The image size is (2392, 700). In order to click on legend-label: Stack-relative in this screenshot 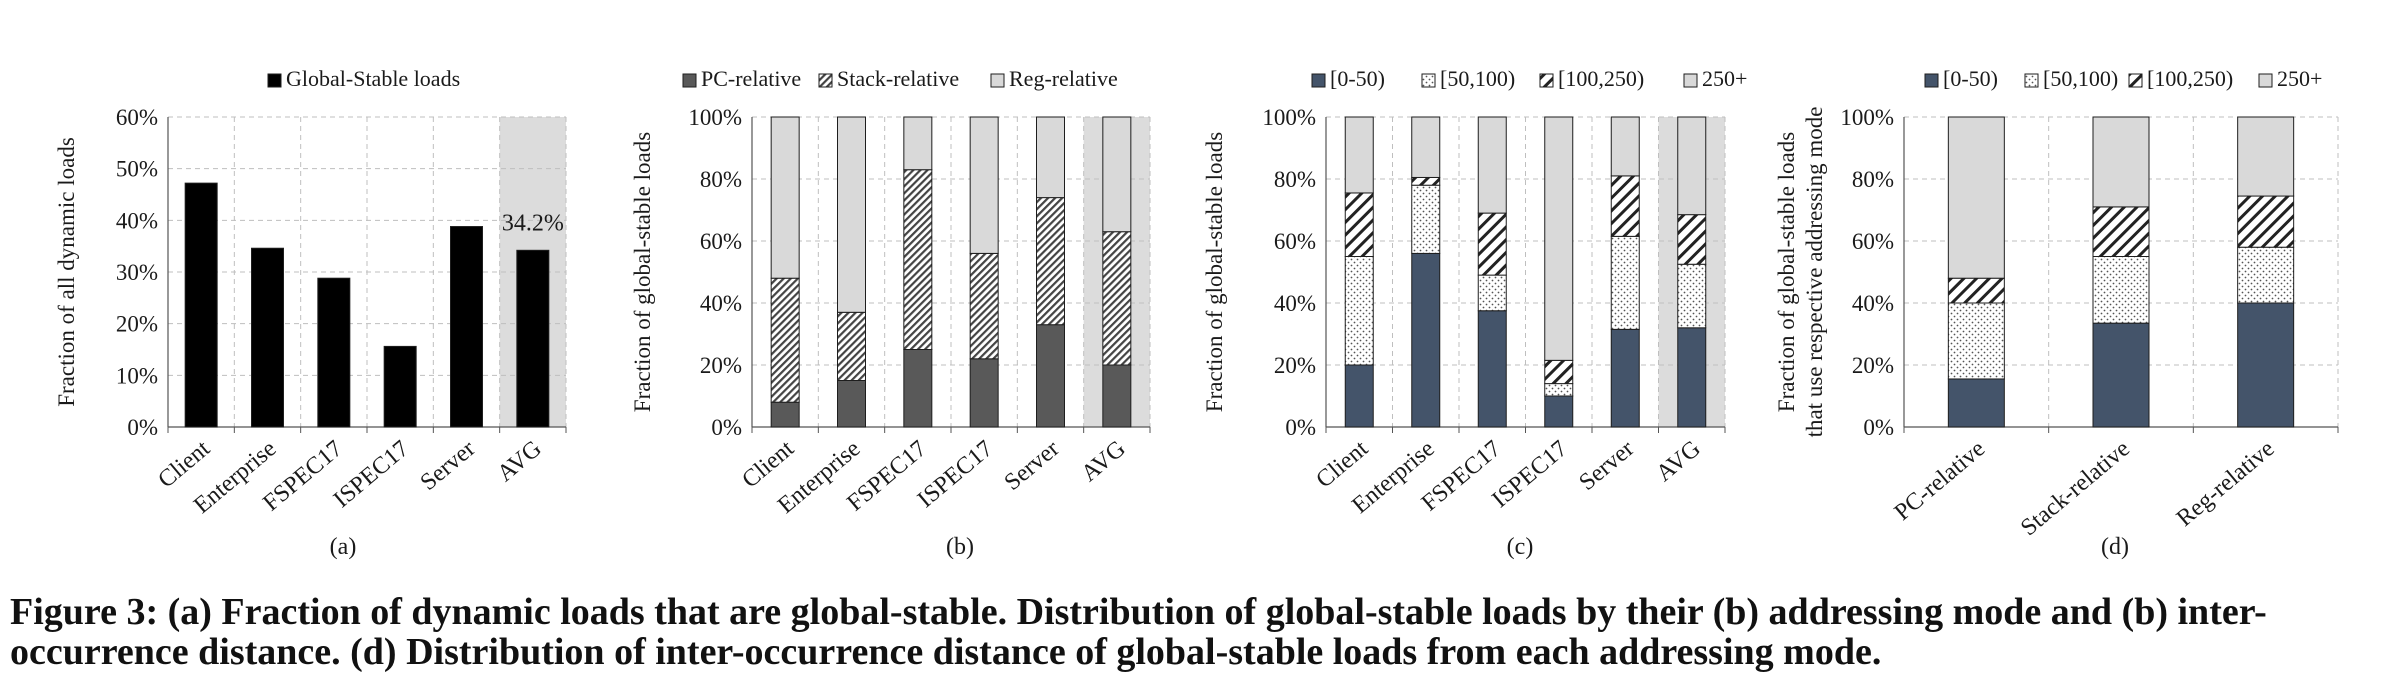, I will do `click(898, 78)`.